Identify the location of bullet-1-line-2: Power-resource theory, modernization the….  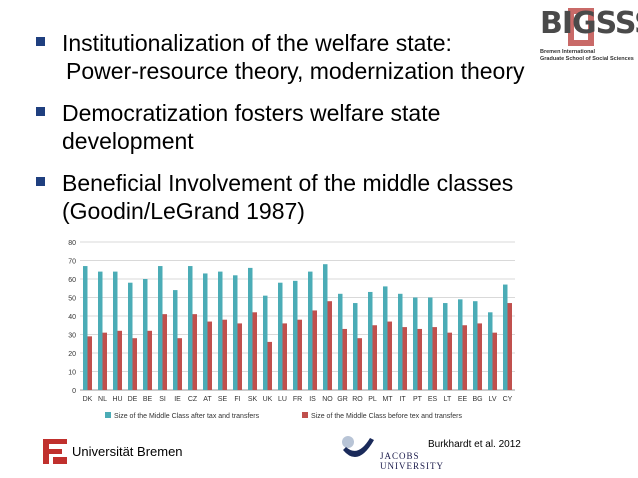
(295, 71).